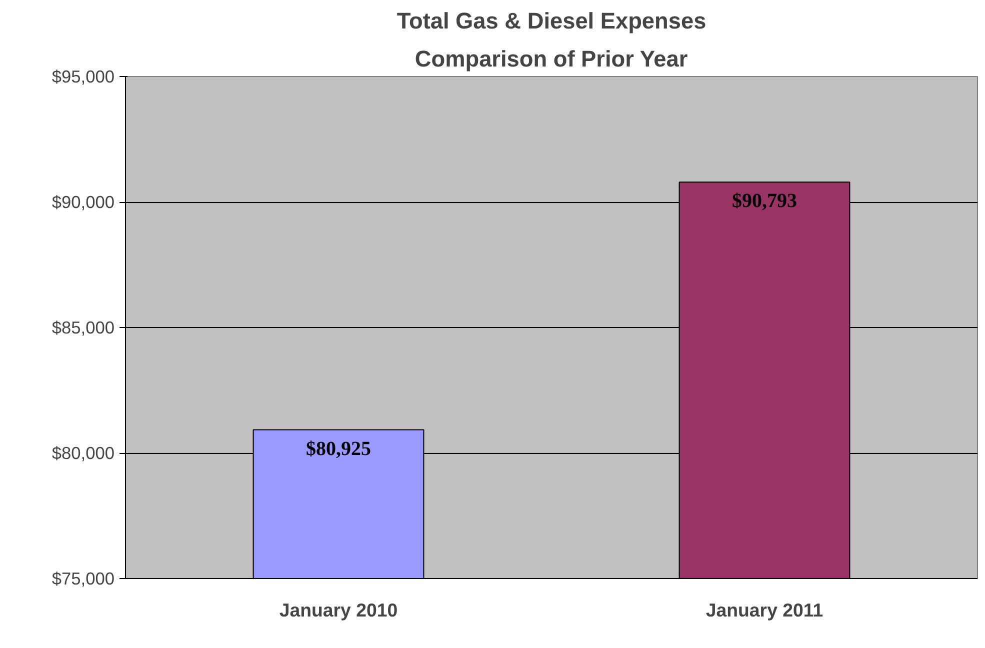  What do you see at coordinates (83, 328) in the screenshot?
I see `y-tick-label: $85,000` at bounding box center [83, 328].